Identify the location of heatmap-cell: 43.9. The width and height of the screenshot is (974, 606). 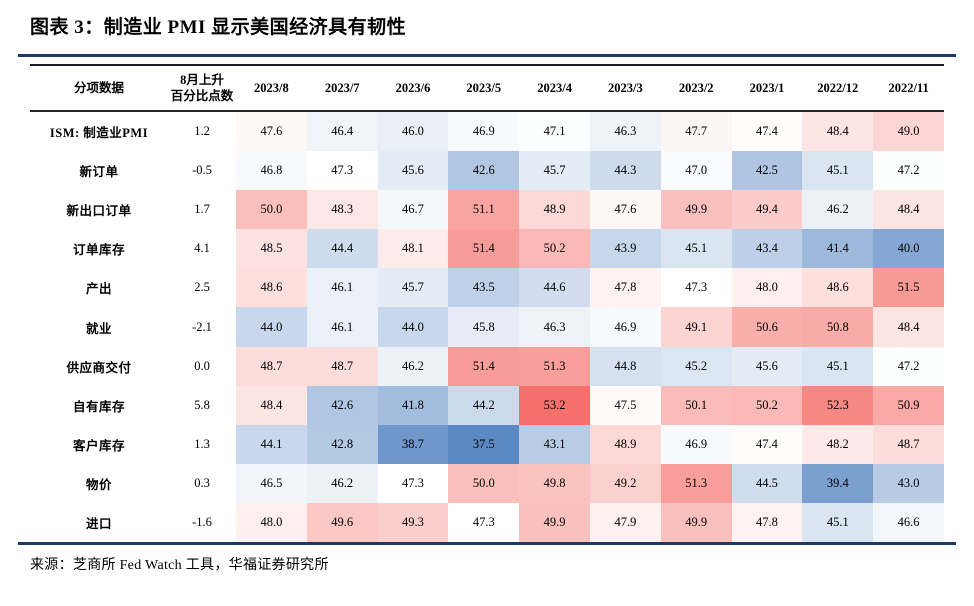
(625, 249).